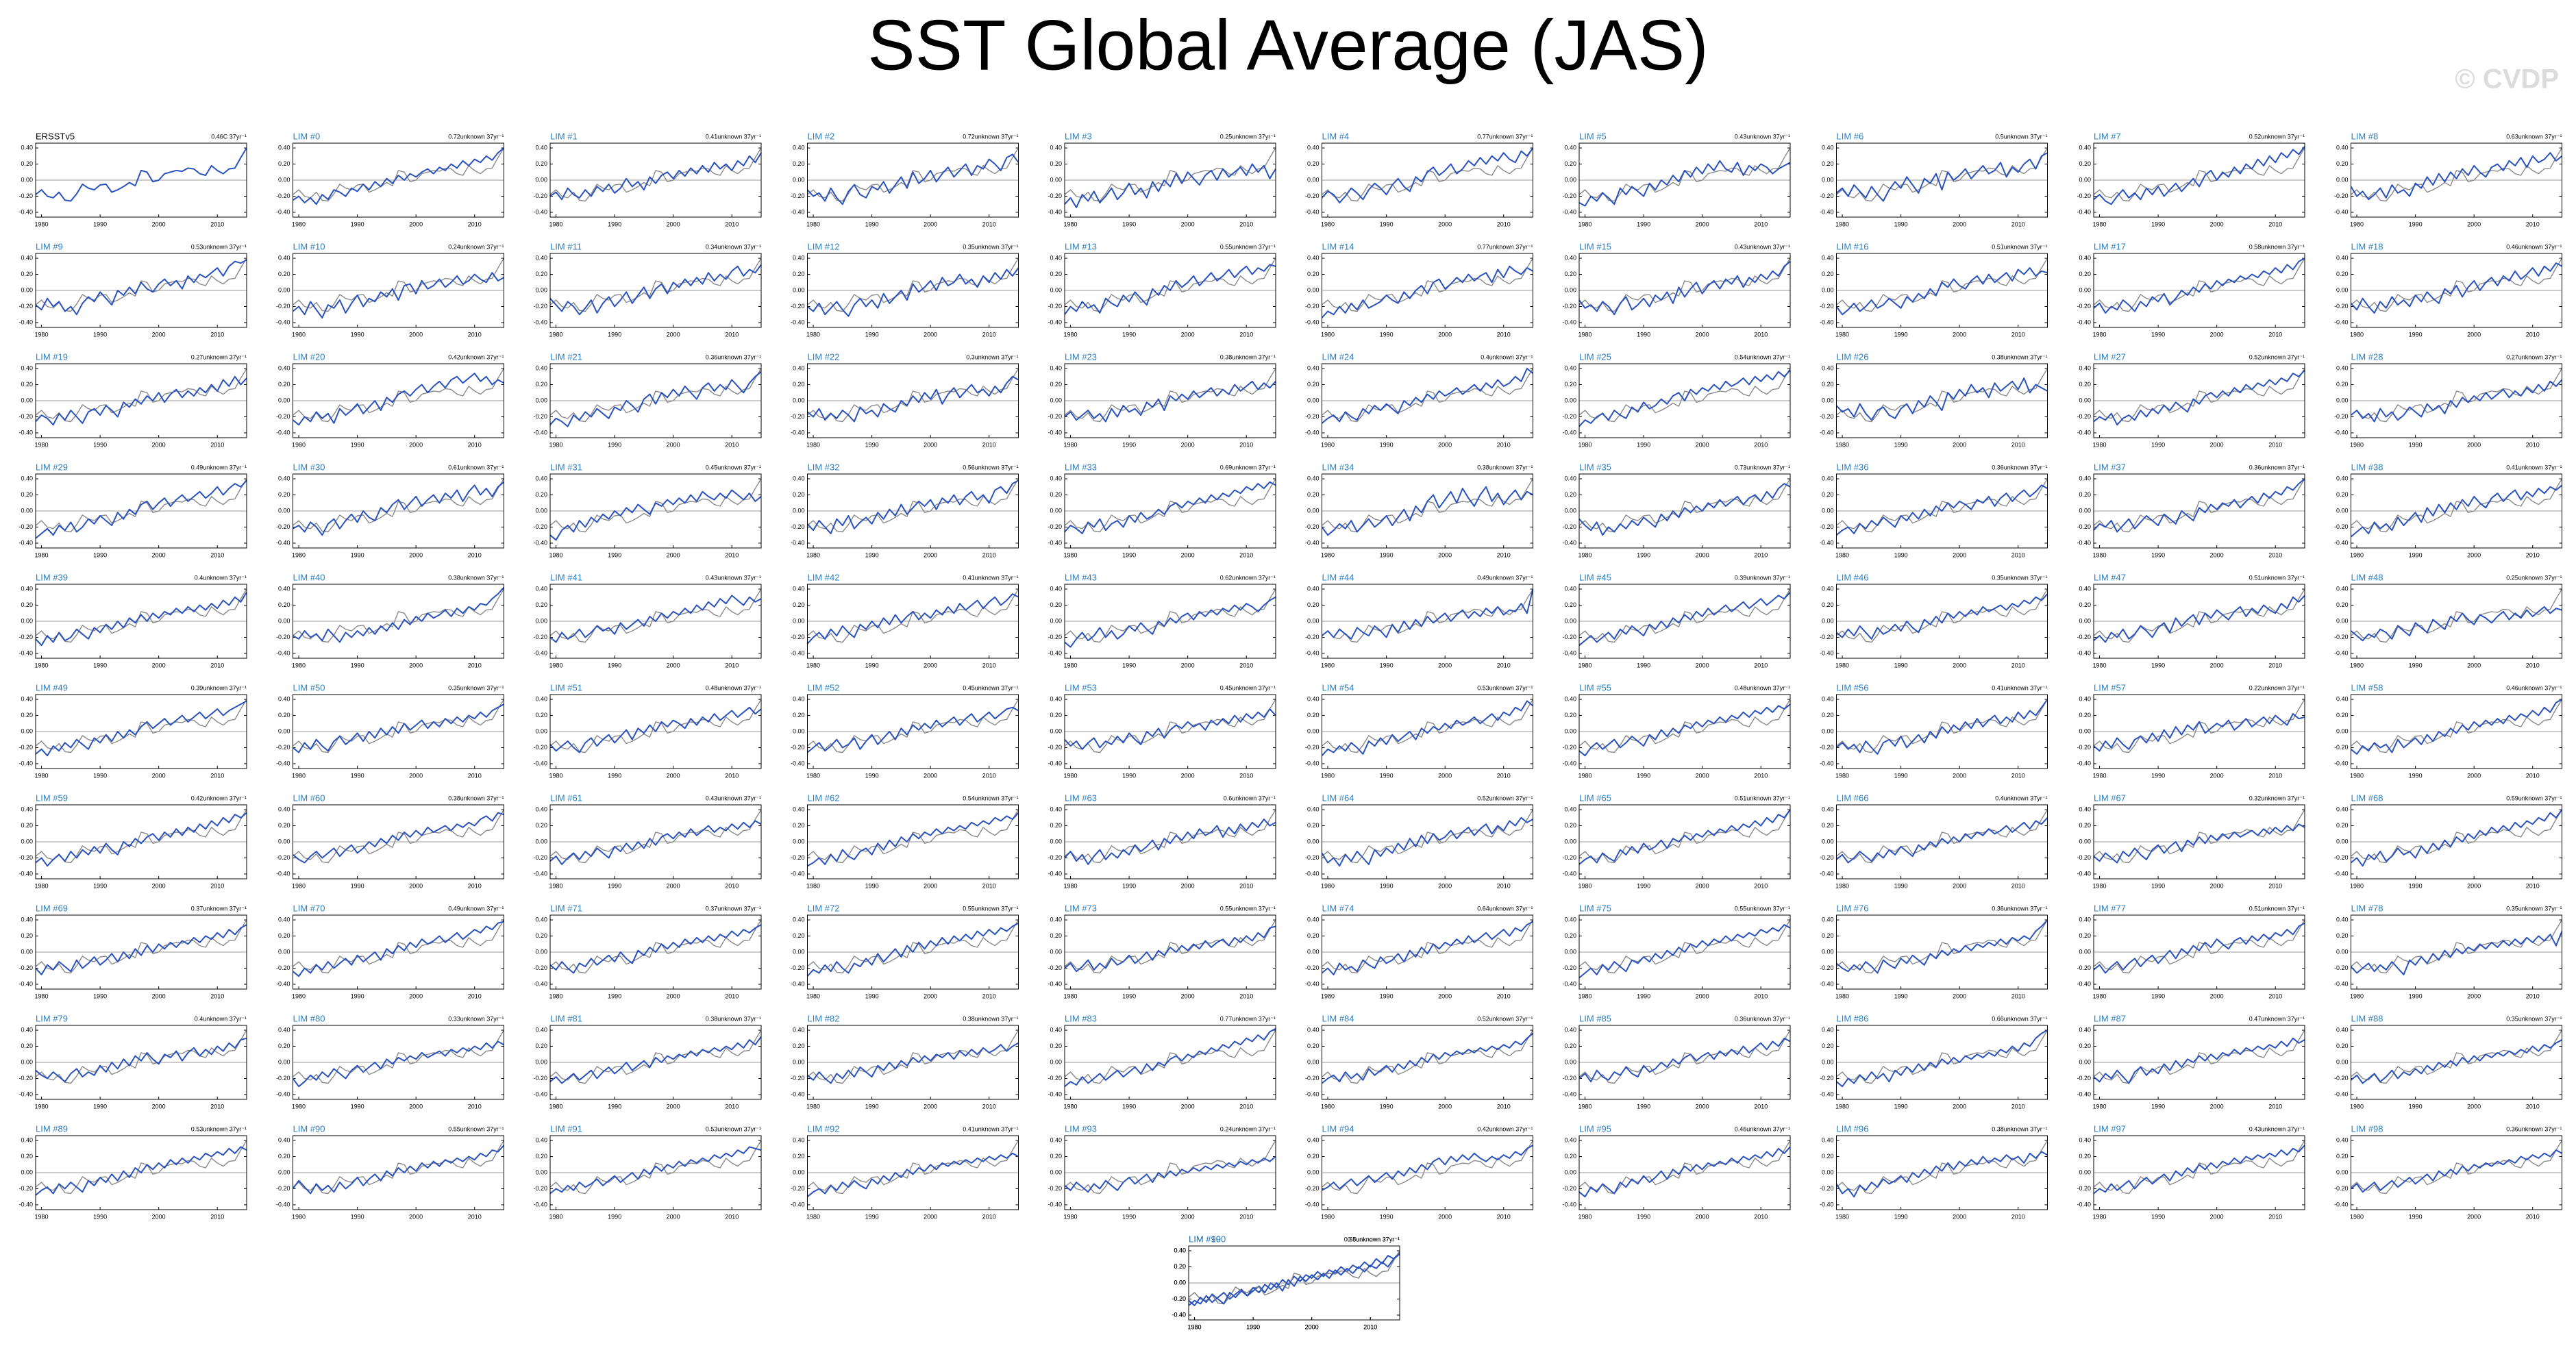  I want to click on panel-subtitle: 0.4unknown 37yr⁻¹, so click(221, 1018).